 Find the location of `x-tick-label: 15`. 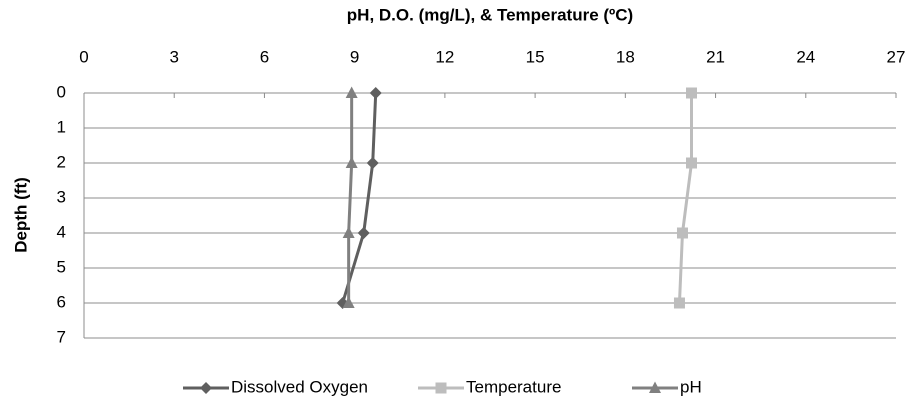

x-tick-label: 15 is located at coordinates (535, 56).